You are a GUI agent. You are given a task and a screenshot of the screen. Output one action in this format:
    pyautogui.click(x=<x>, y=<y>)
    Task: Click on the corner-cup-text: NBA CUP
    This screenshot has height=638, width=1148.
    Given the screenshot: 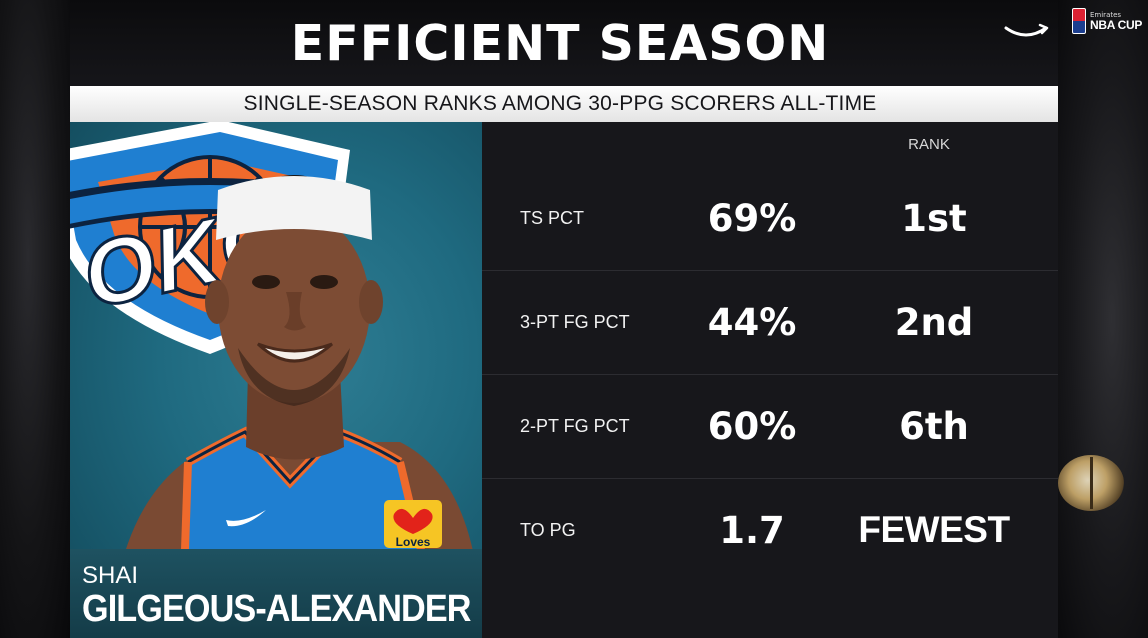 What is the action you would take?
    pyautogui.click(x=1116, y=24)
    